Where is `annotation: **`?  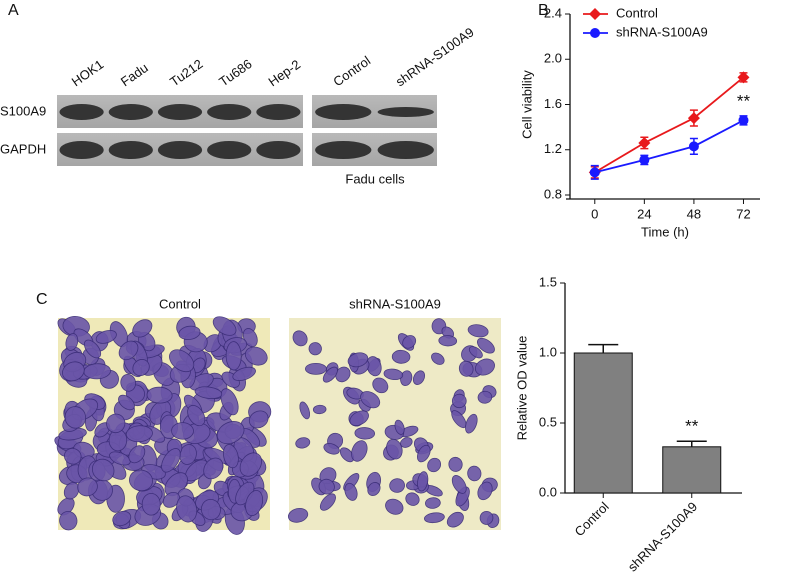
annotation: ** is located at coordinates (692, 426).